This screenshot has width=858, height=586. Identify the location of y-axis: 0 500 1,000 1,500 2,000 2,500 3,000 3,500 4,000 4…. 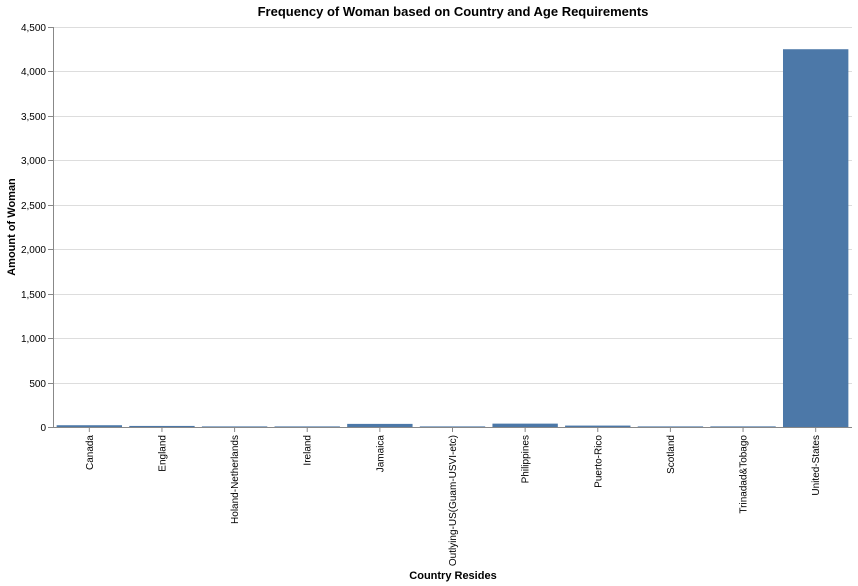
(37, 228).